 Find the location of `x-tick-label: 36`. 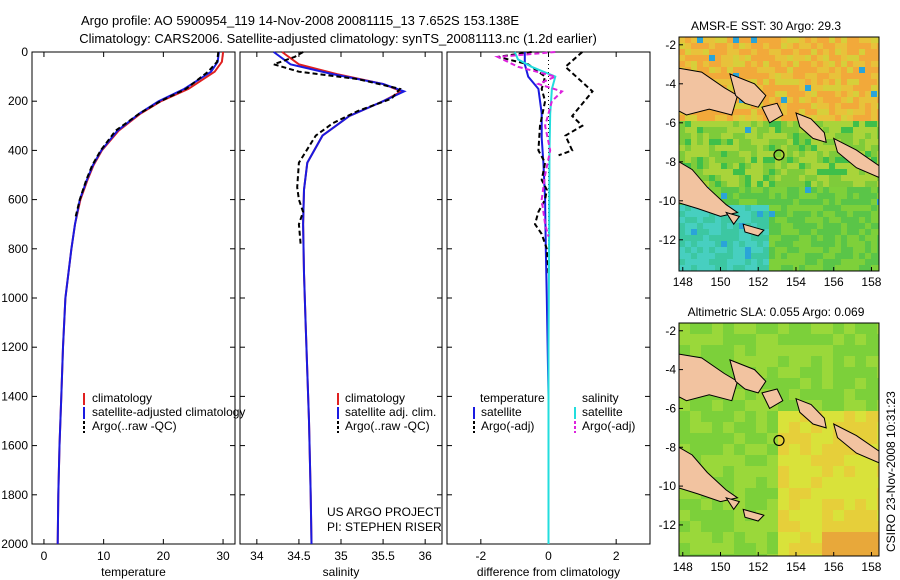

x-tick-label: 36 is located at coordinates (425, 556).